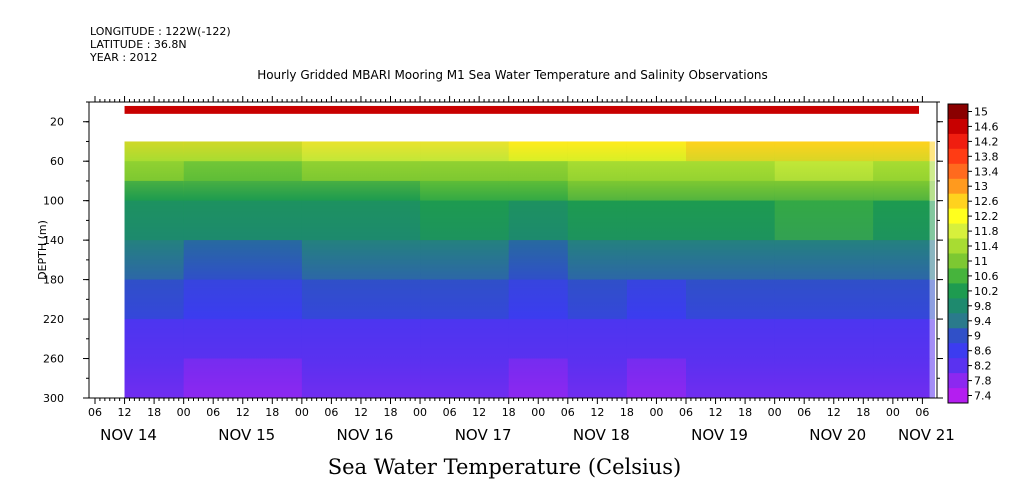 The image size is (1009, 504). I want to click on colorbar-label: 7.8, so click(983, 381).